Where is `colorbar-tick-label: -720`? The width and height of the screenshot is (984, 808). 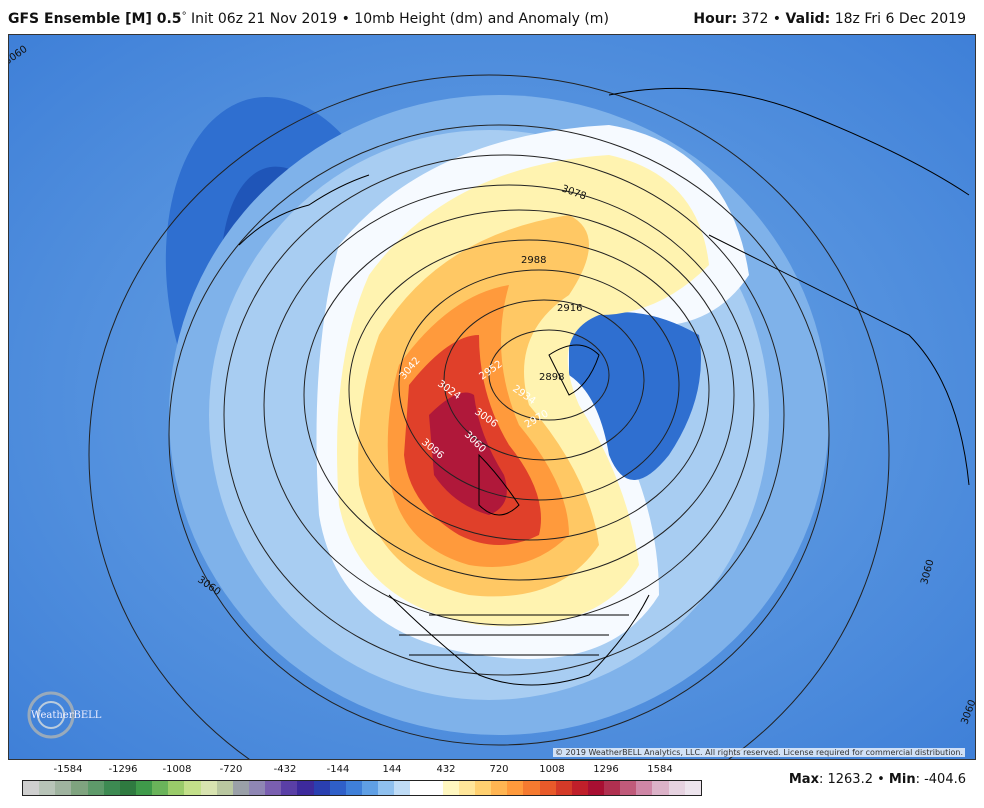
colorbar-tick-label: -720 is located at coordinates (231, 769).